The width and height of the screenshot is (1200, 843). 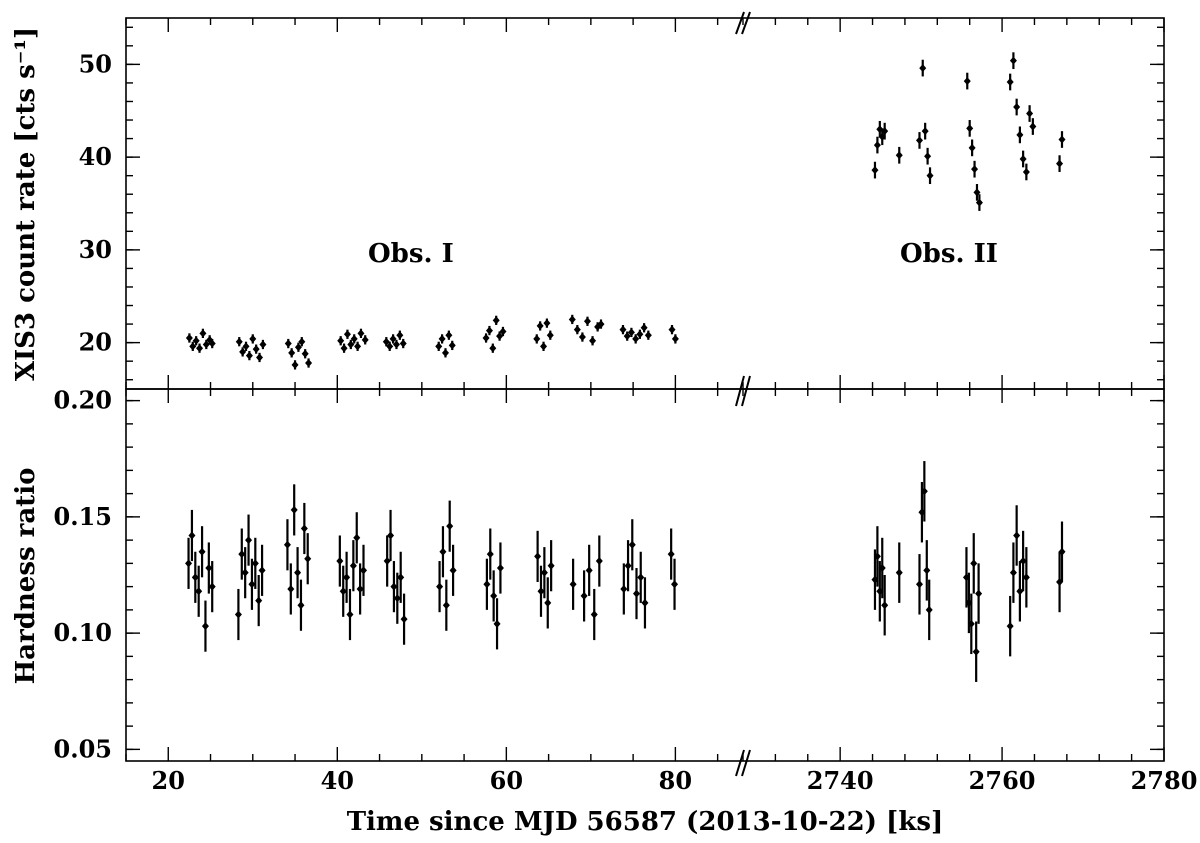 What do you see at coordinates (95, 249) in the screenshot?
I see `y-tick-label: 30` at bounding box center [95, 249].